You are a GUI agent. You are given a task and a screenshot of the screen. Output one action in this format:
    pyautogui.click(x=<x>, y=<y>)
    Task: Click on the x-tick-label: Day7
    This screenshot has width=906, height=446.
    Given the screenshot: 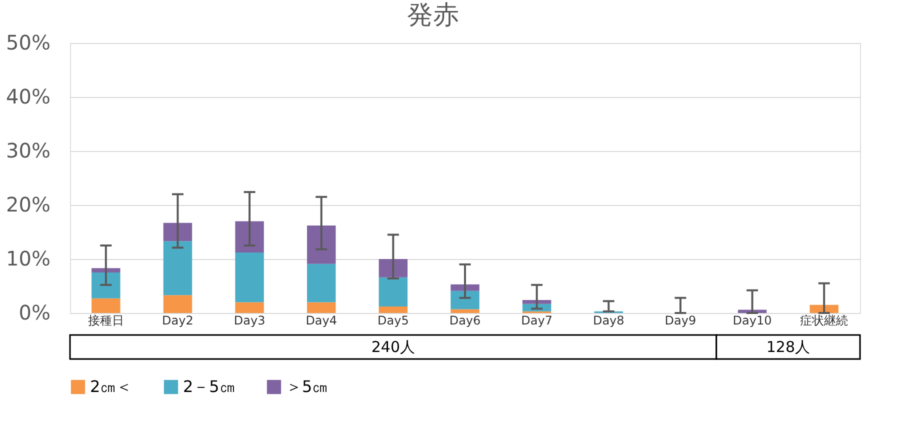 What is the action you would take?
    pyautogui.click(x=536, y=321)
    